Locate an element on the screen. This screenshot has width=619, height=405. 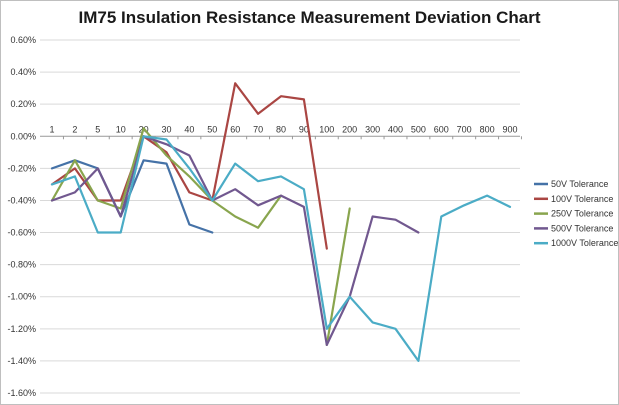
x-tick-label: 10 is located at coordinates (121, 129).